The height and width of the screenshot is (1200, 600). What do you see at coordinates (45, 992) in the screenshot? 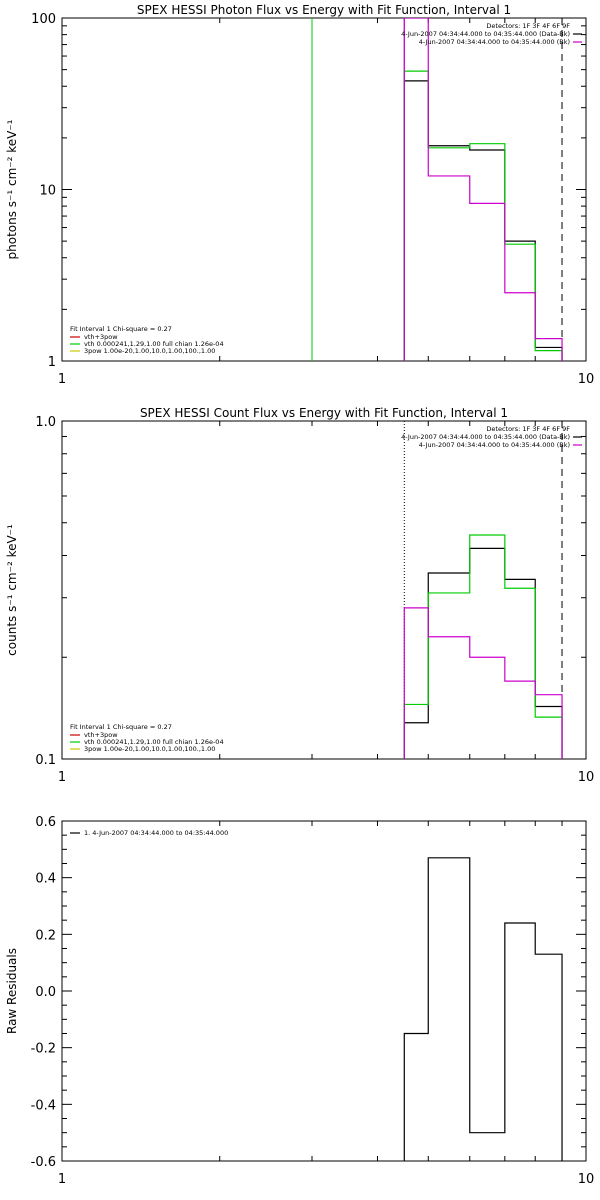
I see `y-tick-label: 0.0` at bounding box center [45, 992].